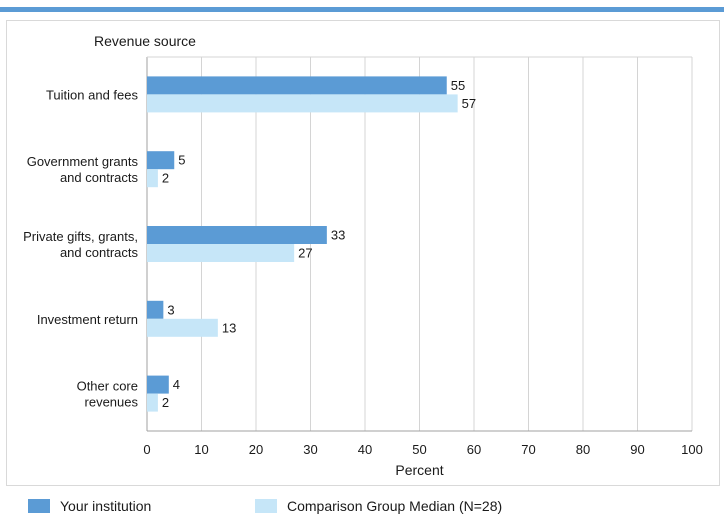 Image resolution: width=724 pixels, height=518 pixels. I want to click on legend-item-your-institution: Your institution, so click(89, 506).